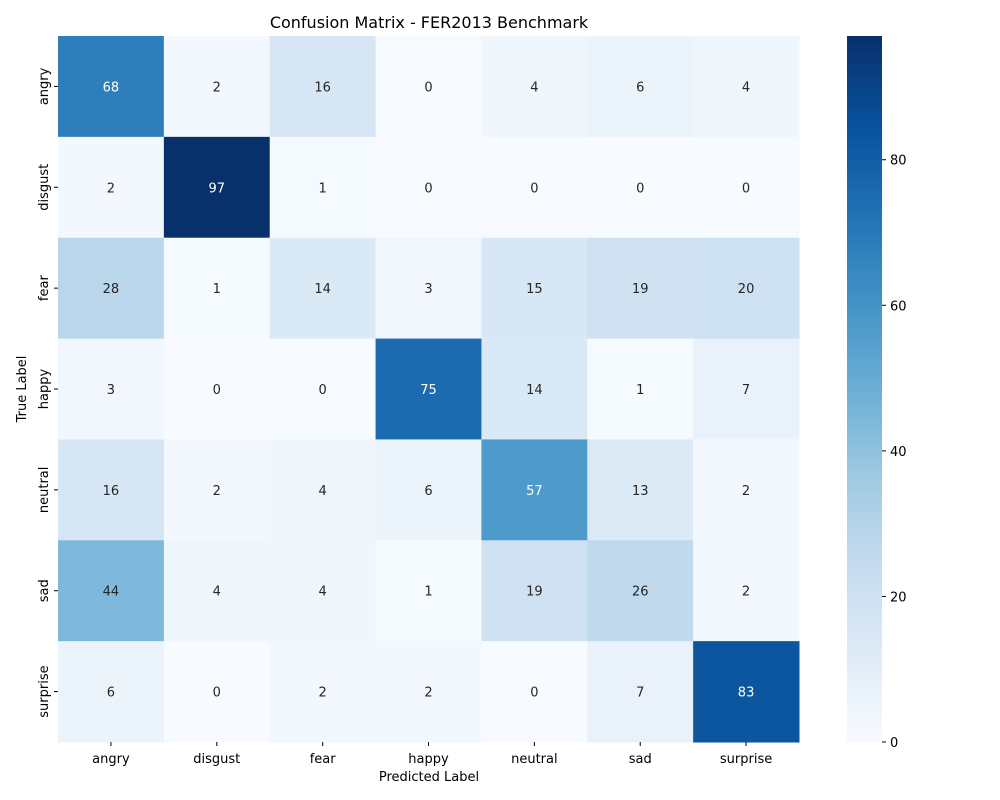 The width and height of the screenshot is (1000, 800). I want to click on colorbar-tick-label: 20, so click(898, 597).